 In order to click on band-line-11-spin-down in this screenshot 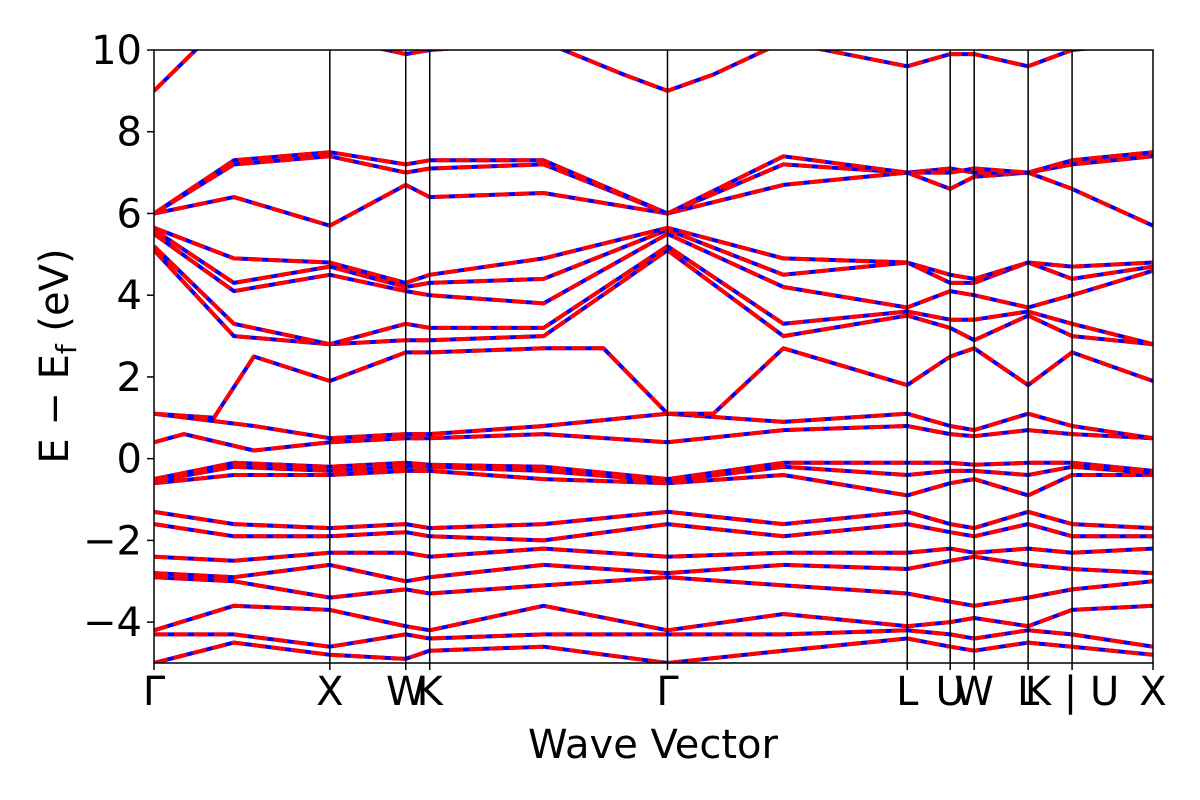, I will do `click(653, 438)`.